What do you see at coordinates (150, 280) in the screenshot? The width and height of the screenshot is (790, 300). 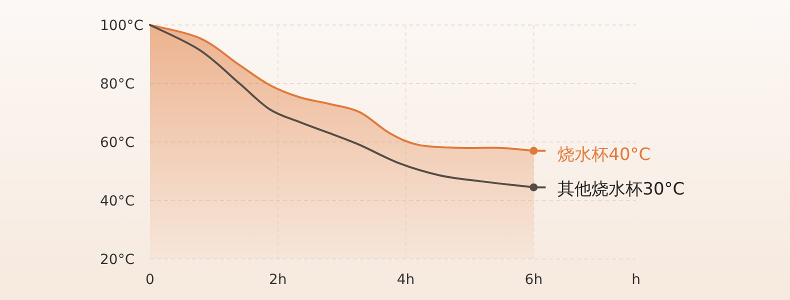 I see `x-tick-label: 0` at bounding box center [150, 280].